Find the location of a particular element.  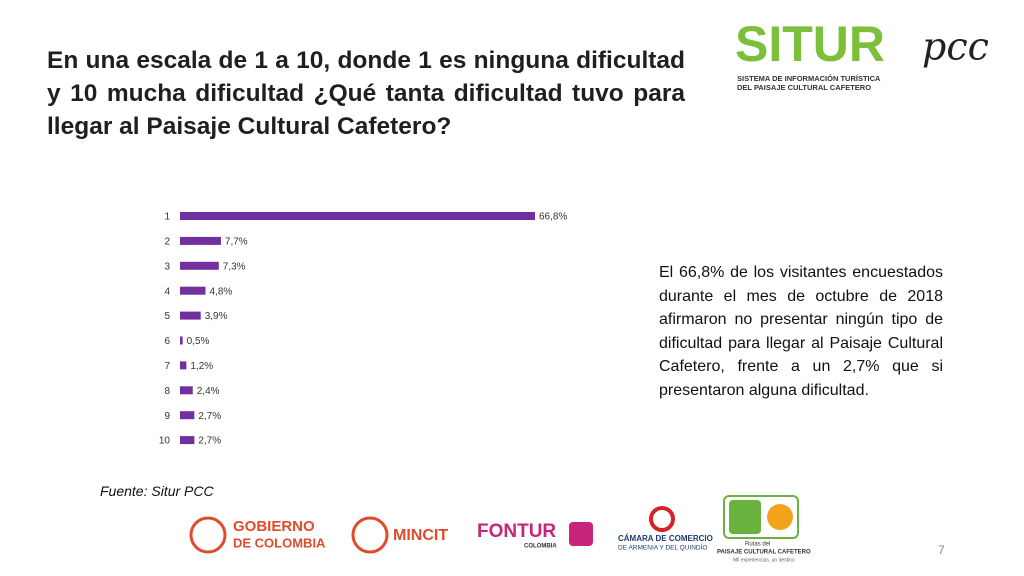

logo-text: PAISAJE CULTURAL CAFETERO is located at coordinates (764, 553).